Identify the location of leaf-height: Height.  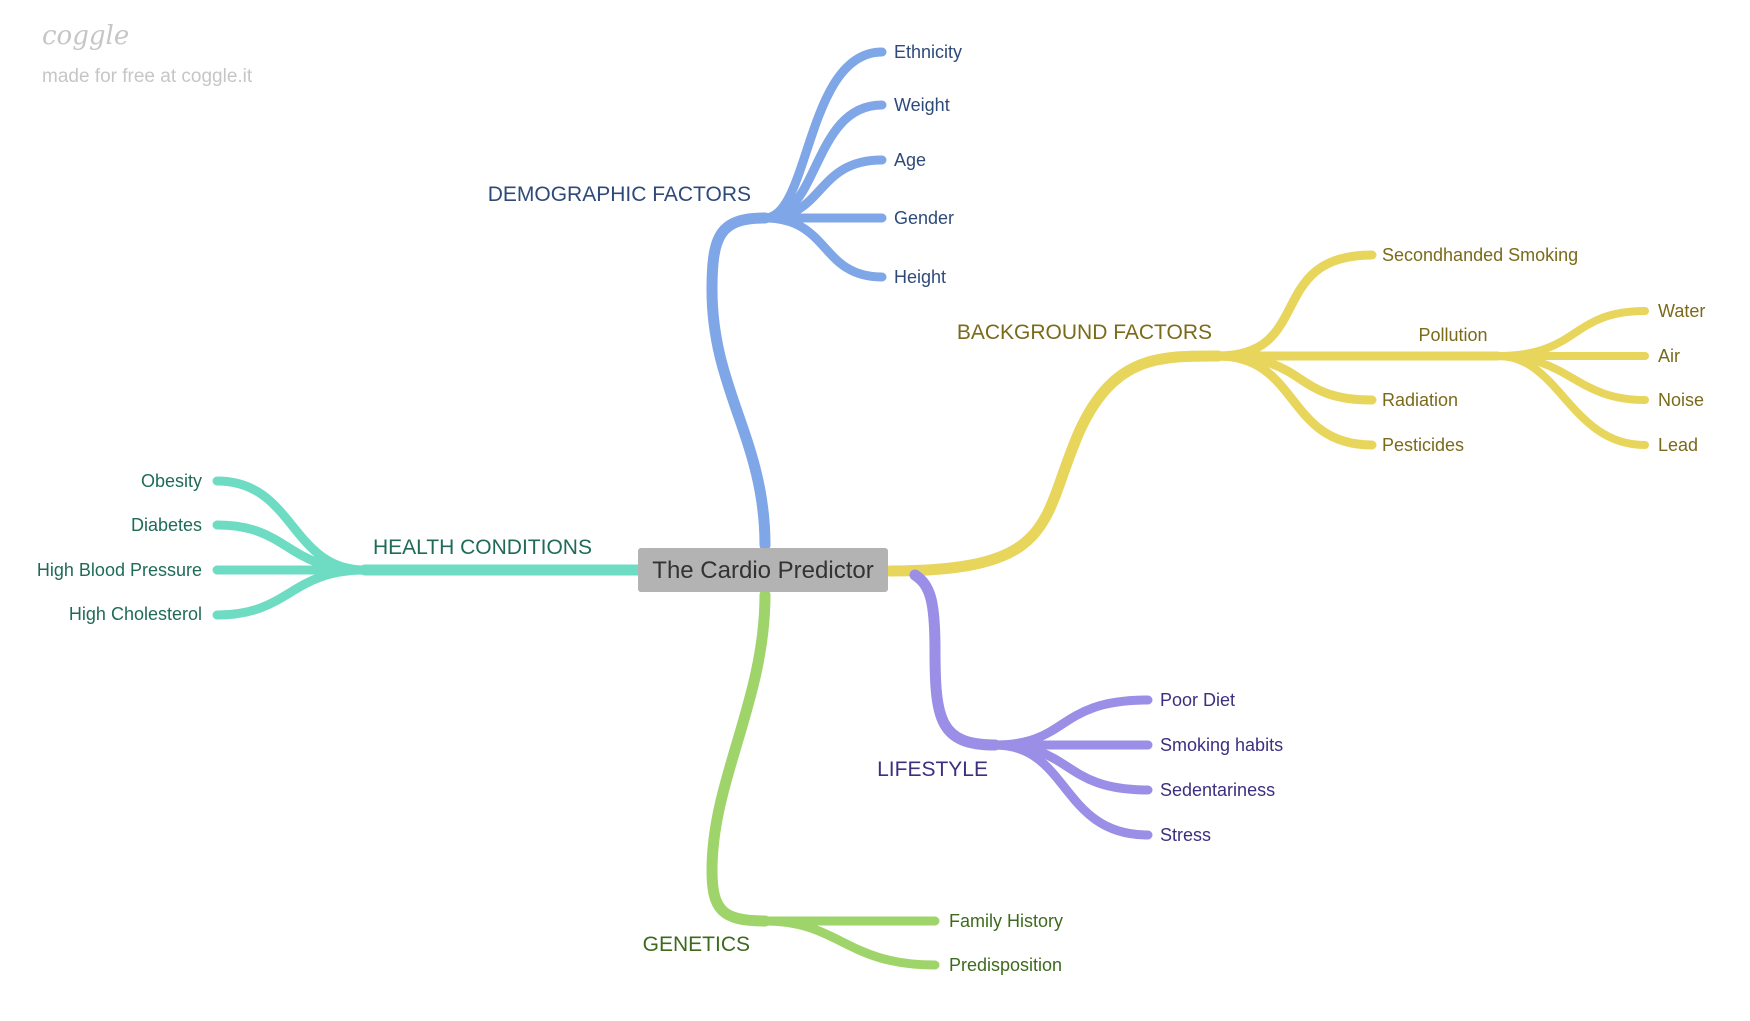
(920, 277).